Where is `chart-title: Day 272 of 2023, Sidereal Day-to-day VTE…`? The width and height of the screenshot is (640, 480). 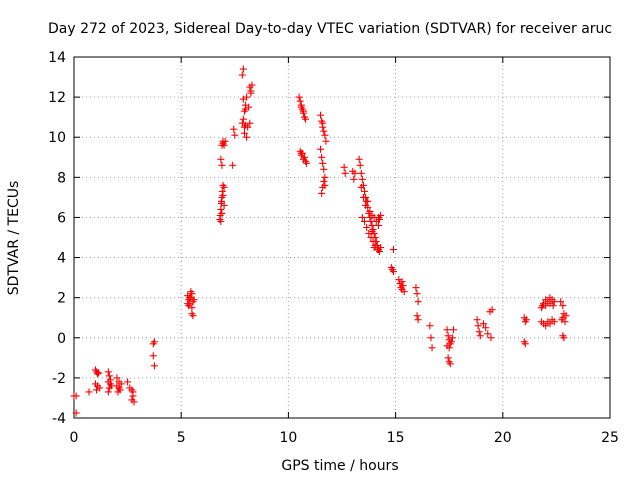 chart-title: Day 272 of 2023, Sidereal Day-to-day VTE… is located at coordinates (330, 29).